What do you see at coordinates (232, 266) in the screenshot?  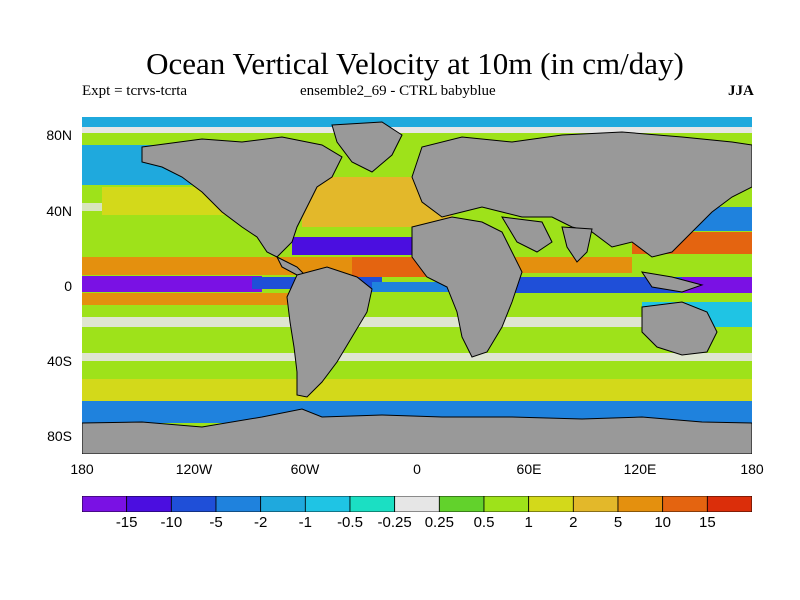 I see `pacific-orange-north` at bounding box center [232, 266].